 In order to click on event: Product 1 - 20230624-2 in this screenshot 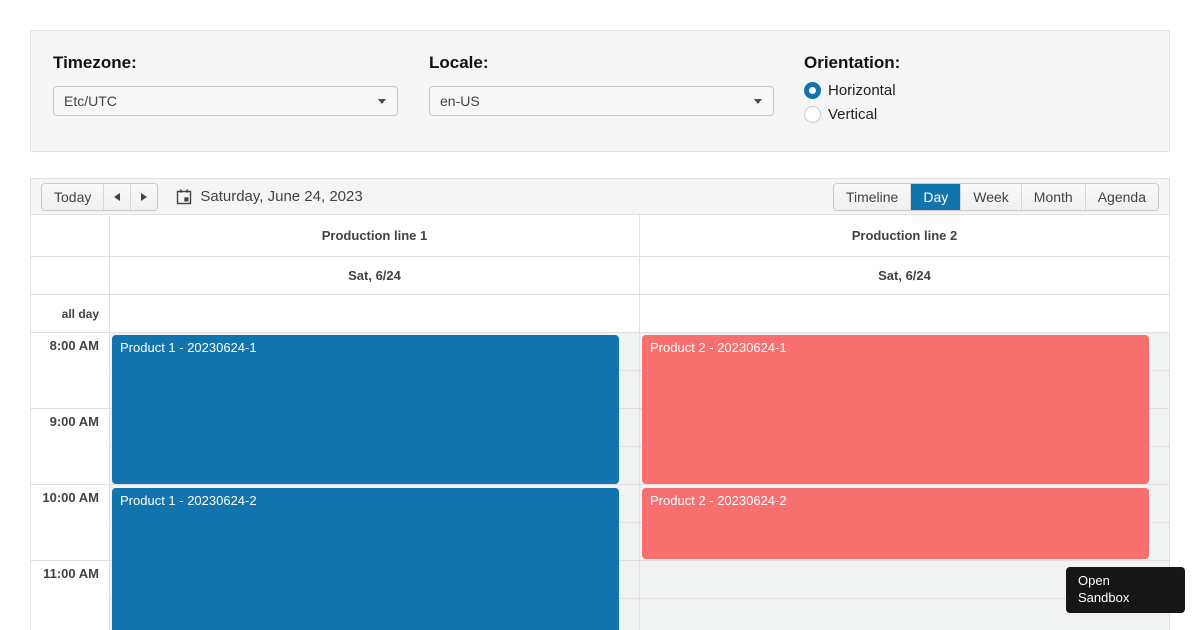, I will do `click(365, 559)`.